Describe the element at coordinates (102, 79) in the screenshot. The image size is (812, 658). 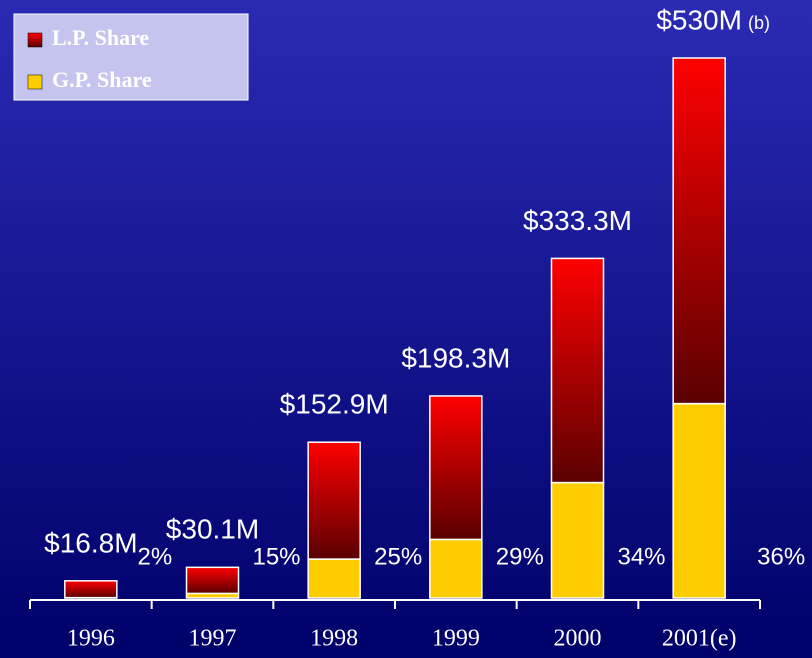
I see `legend-label: G.P. Share` at that location.